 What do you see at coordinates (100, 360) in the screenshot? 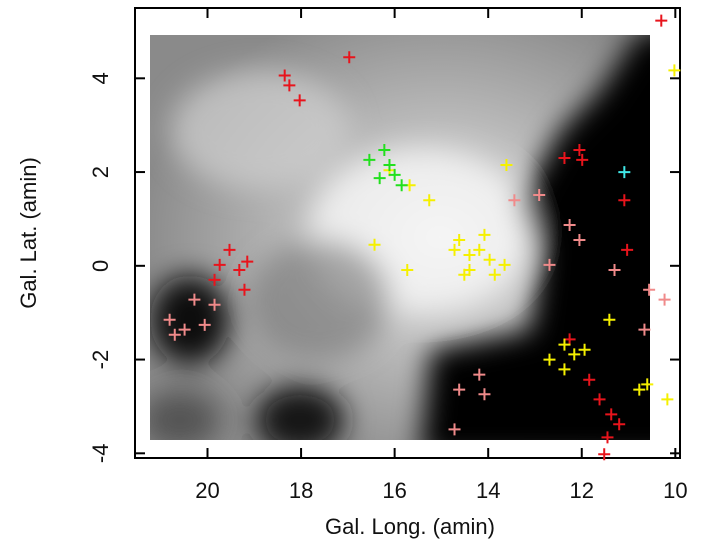
I see `y-tick-label: -2` at bounding box center [100, 360].